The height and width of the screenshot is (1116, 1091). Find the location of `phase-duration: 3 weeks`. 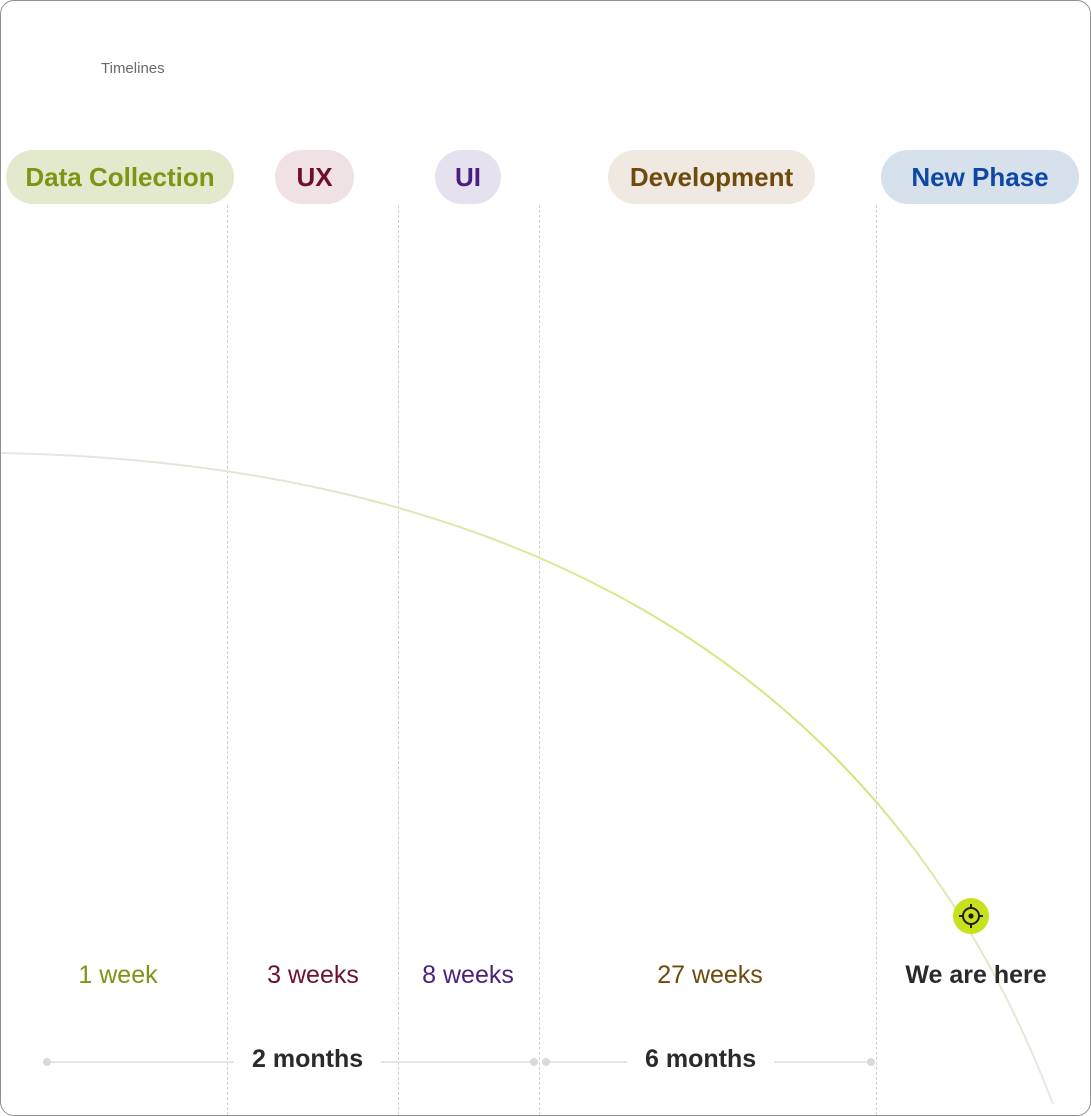

phase-duration: 3 weeks is located at coordinates (313, 975).